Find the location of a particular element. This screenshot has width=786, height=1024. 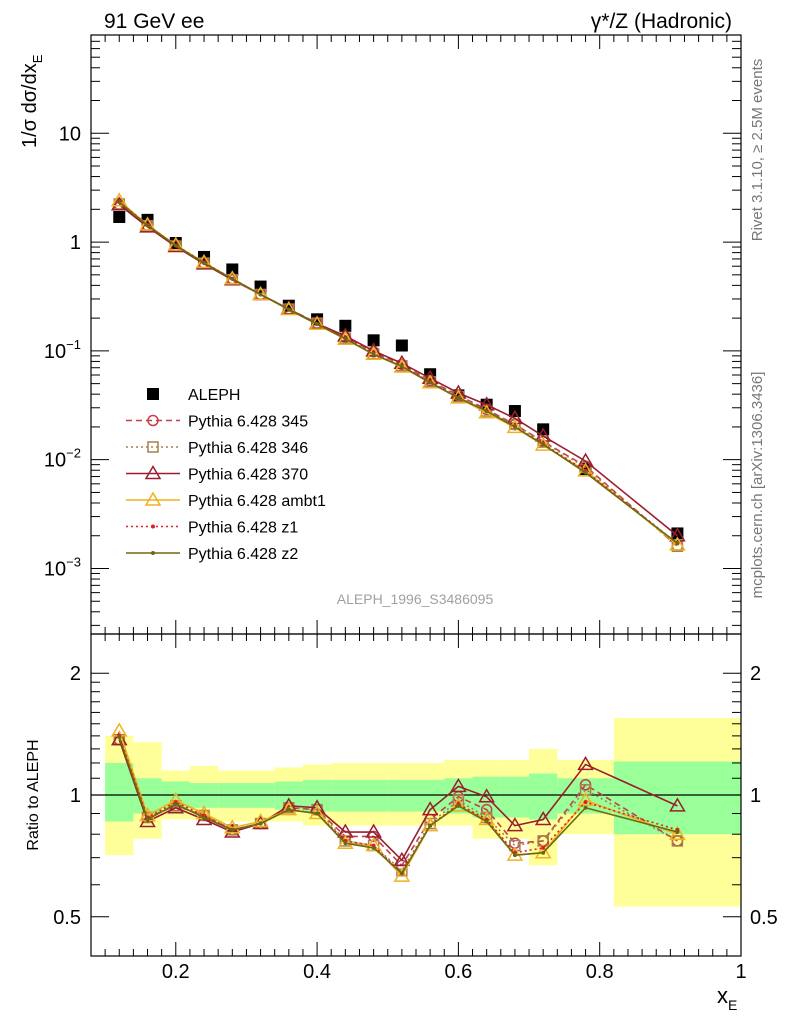

legend-entry: Pythia 6.428 370 is located at coordinates (217, 474).